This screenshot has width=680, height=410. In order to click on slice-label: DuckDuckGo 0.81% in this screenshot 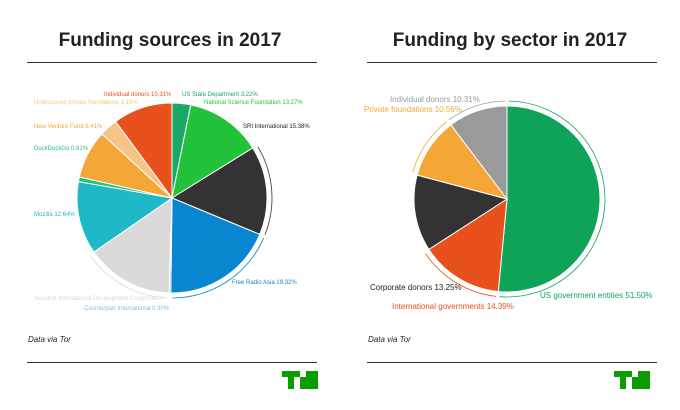, I will do `click(61, 149)`.